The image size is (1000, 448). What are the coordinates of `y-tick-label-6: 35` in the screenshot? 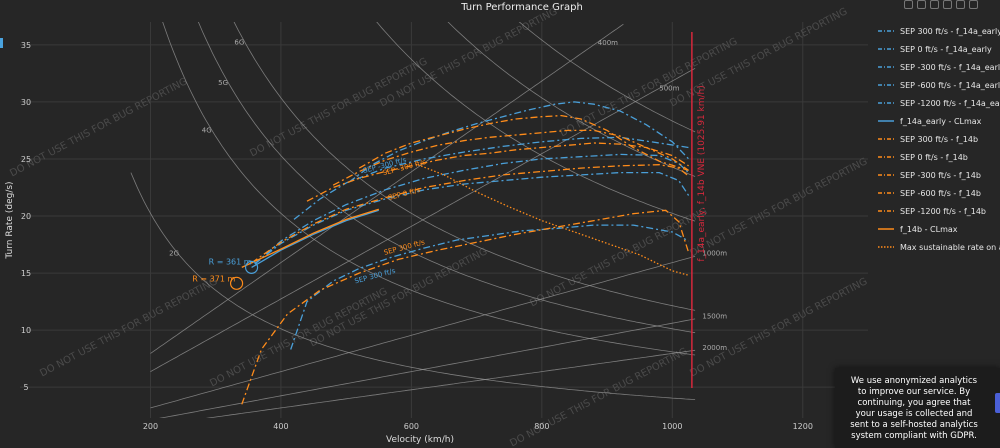 It's located at (26, 45).